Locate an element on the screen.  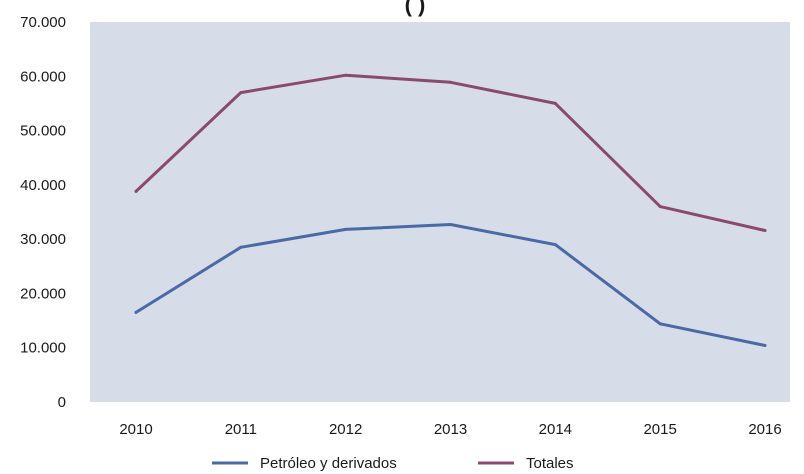
x-tick-label: 2015 is located at coordinates (659, 429).